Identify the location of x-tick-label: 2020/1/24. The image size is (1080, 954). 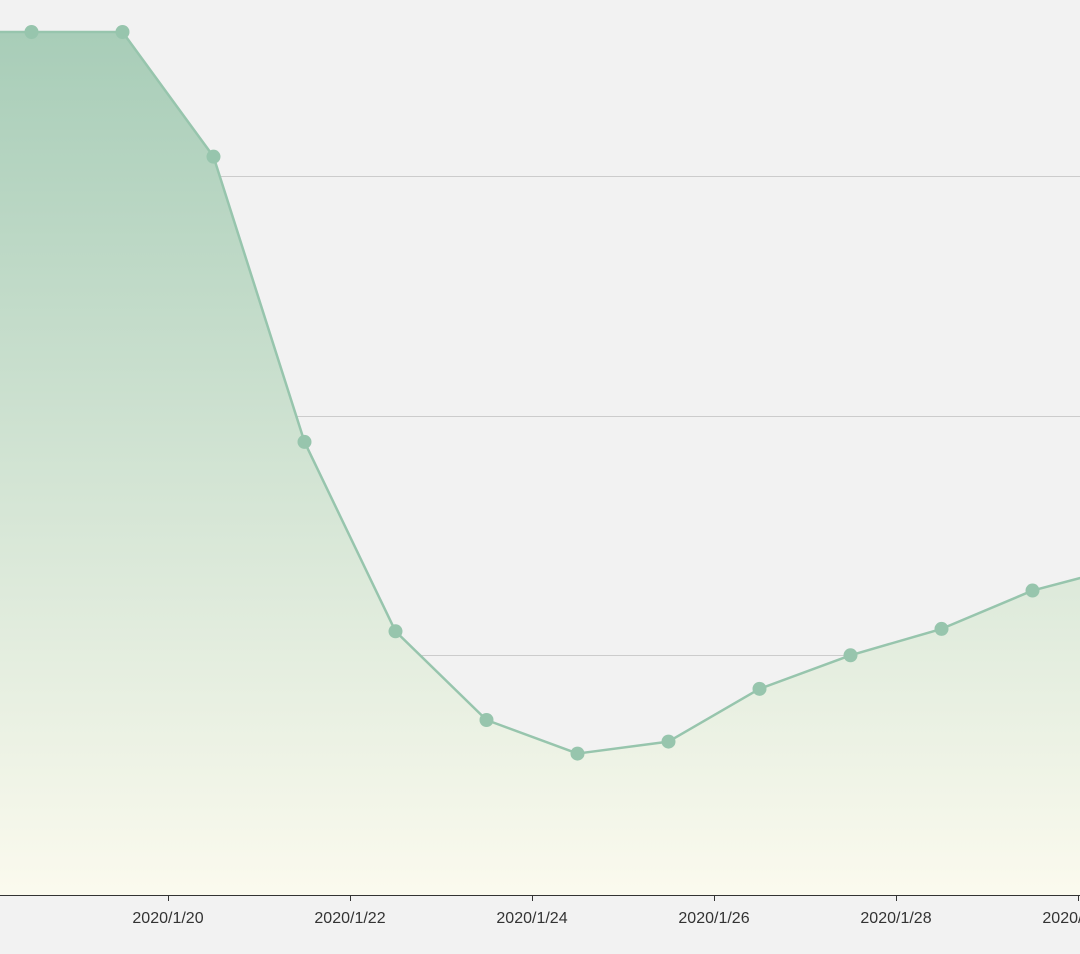
(531, 918).